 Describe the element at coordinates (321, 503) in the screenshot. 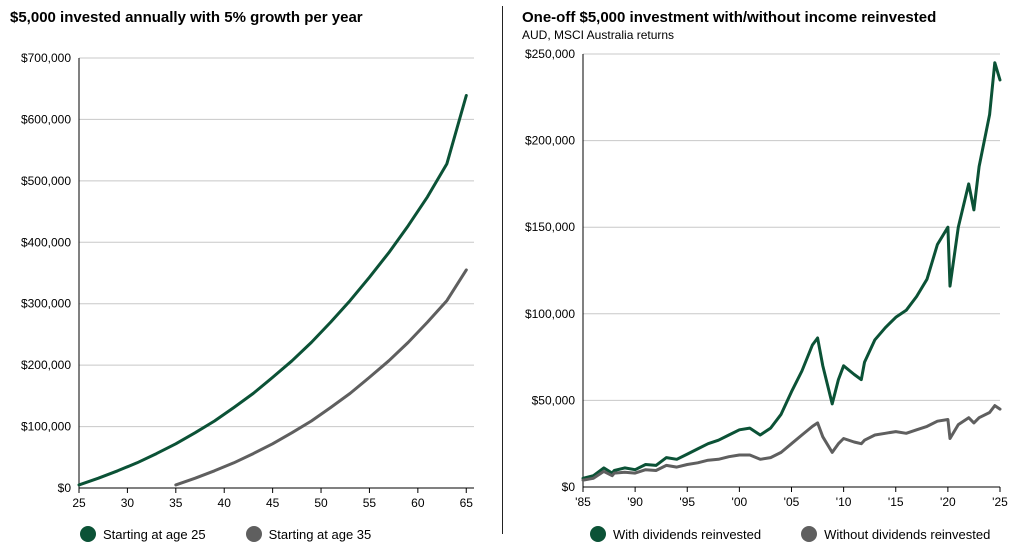

I see `left-chart-x-tick-label: 50` at that location.